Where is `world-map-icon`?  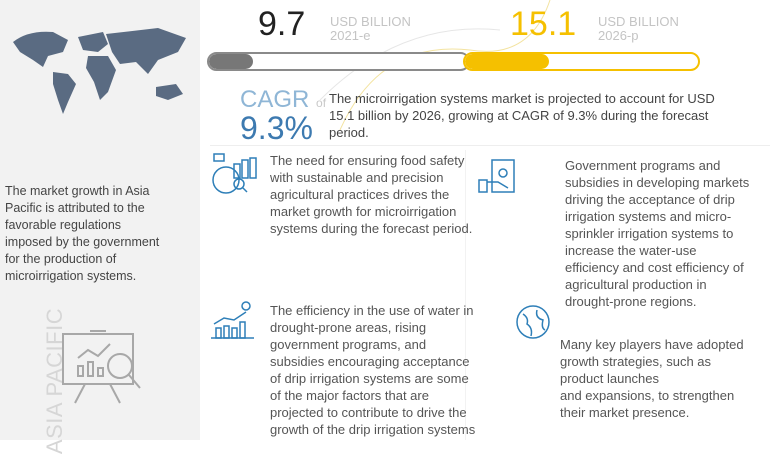
world-map-icon is located at coordinates (99, 71).